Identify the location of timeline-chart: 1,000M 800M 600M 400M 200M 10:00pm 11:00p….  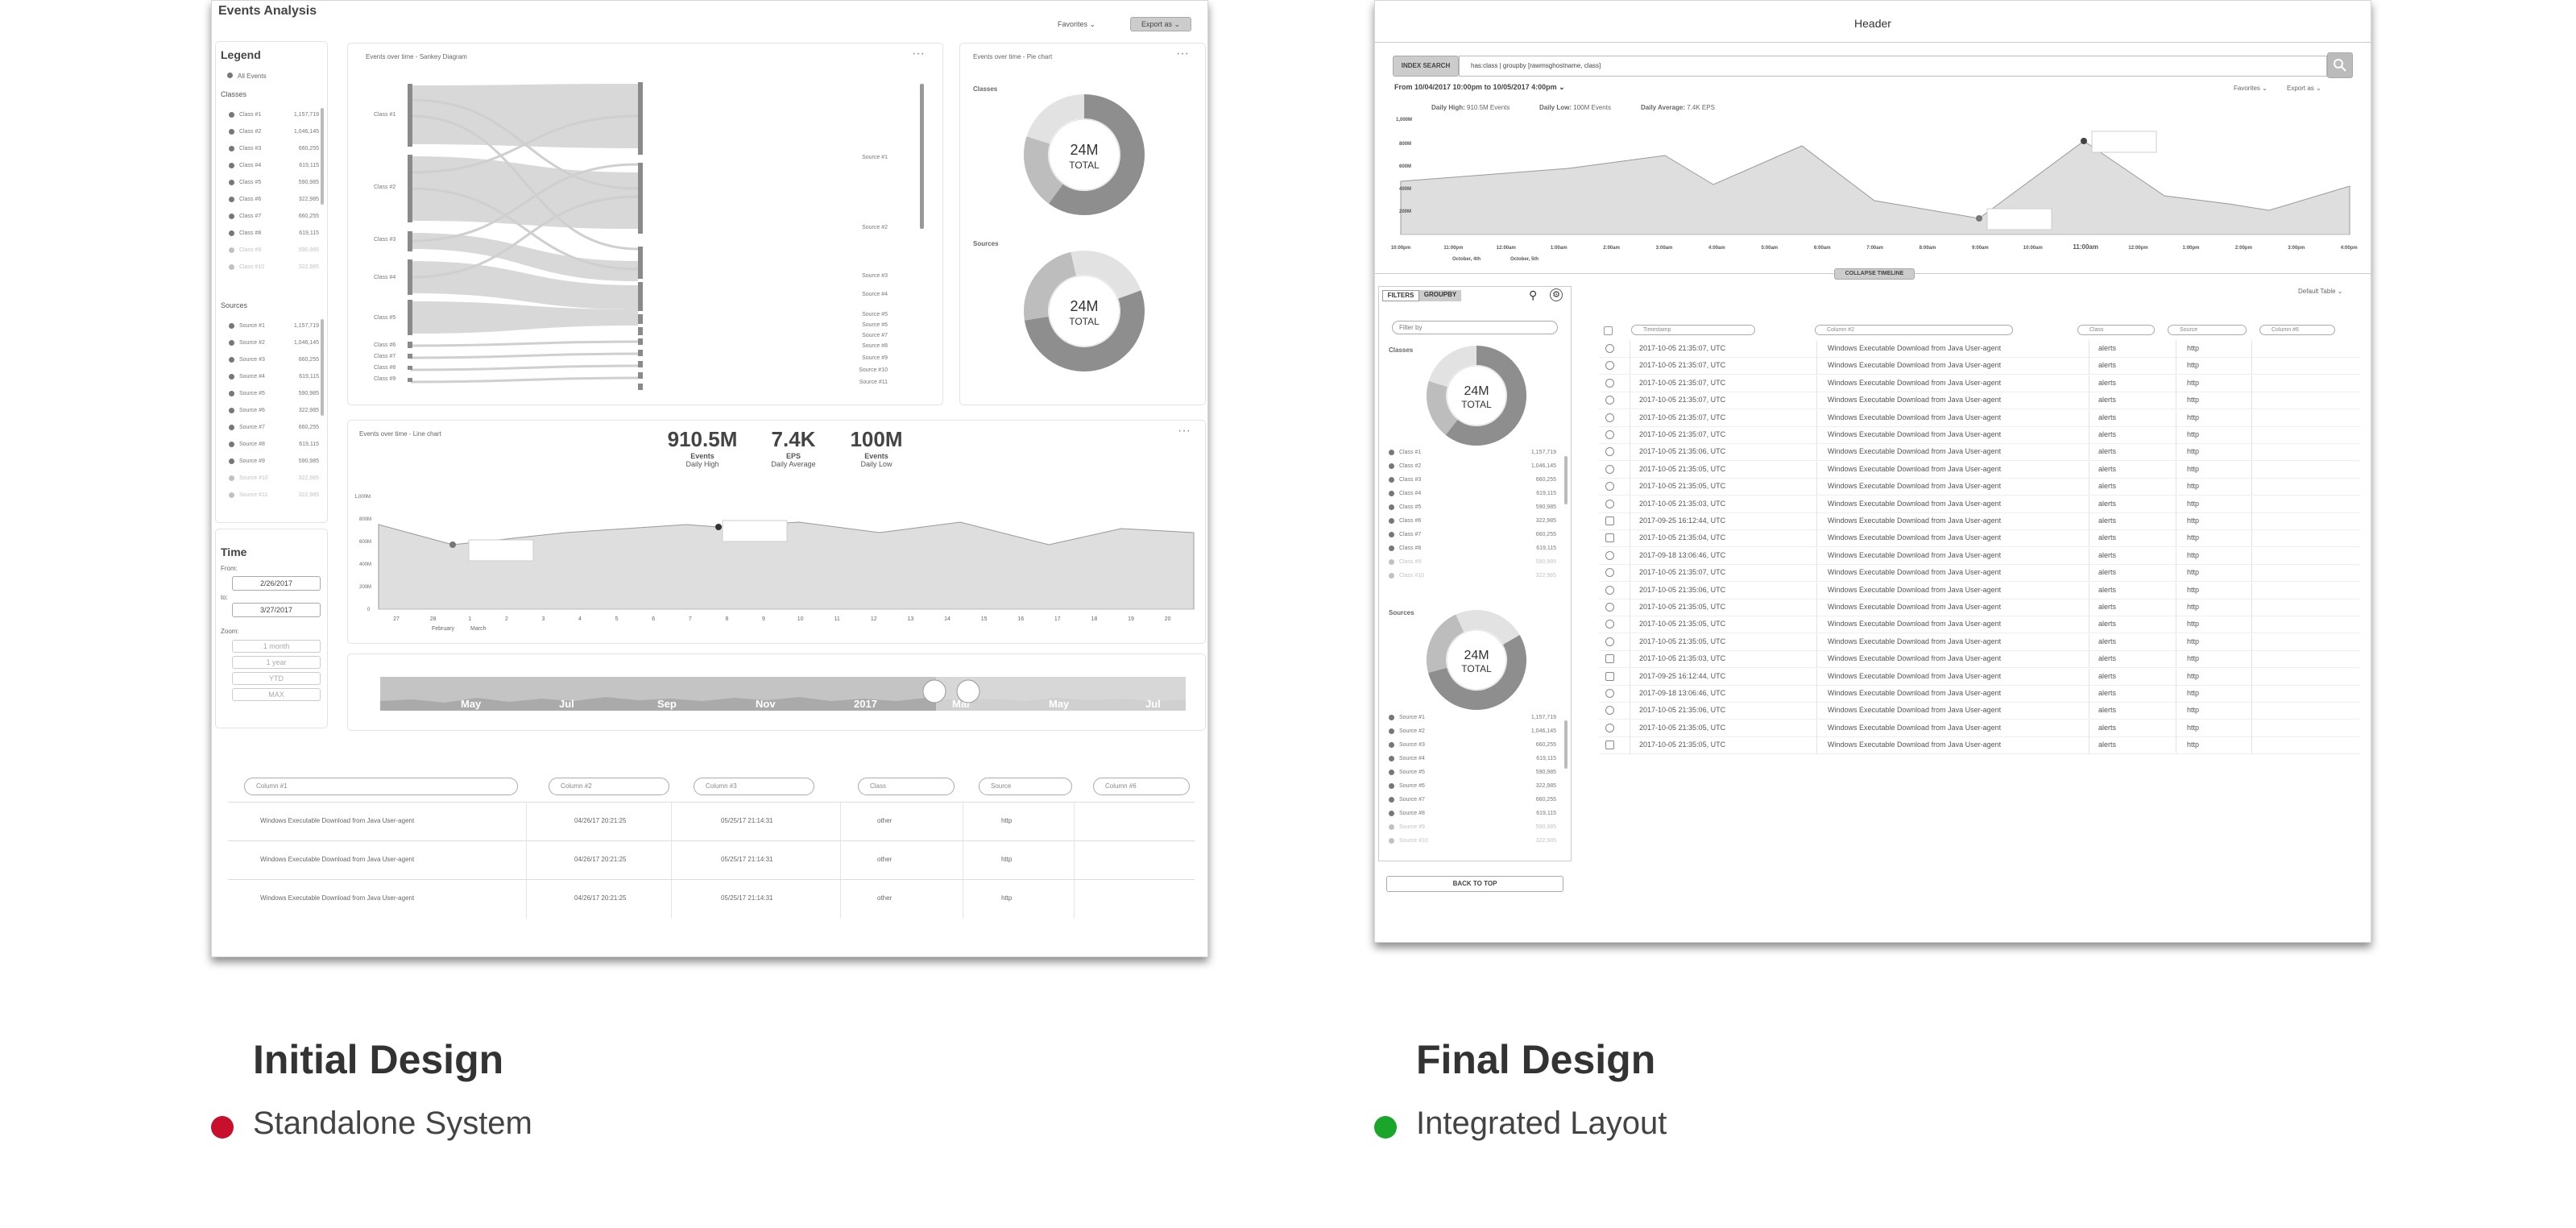
(1873, 191).